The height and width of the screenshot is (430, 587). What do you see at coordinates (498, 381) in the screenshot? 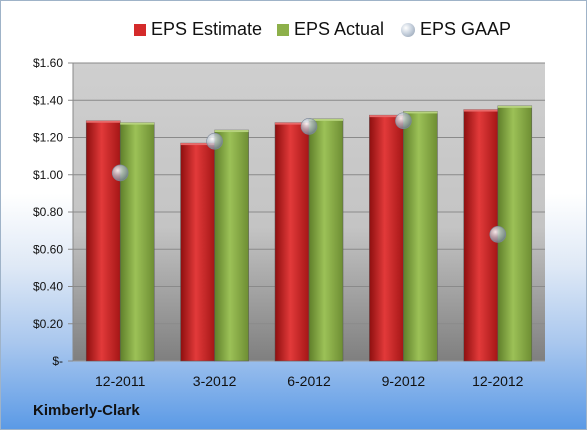
I see `x-tick-label: 12-2012` at bounding box center [498, 381].